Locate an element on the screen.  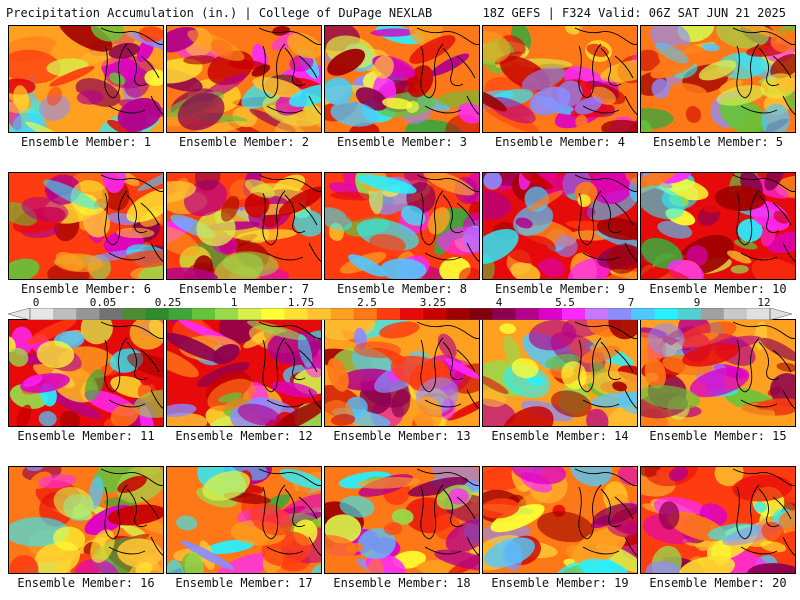
colorbar-tick-label: 7 is located at coordinates (631, 302).